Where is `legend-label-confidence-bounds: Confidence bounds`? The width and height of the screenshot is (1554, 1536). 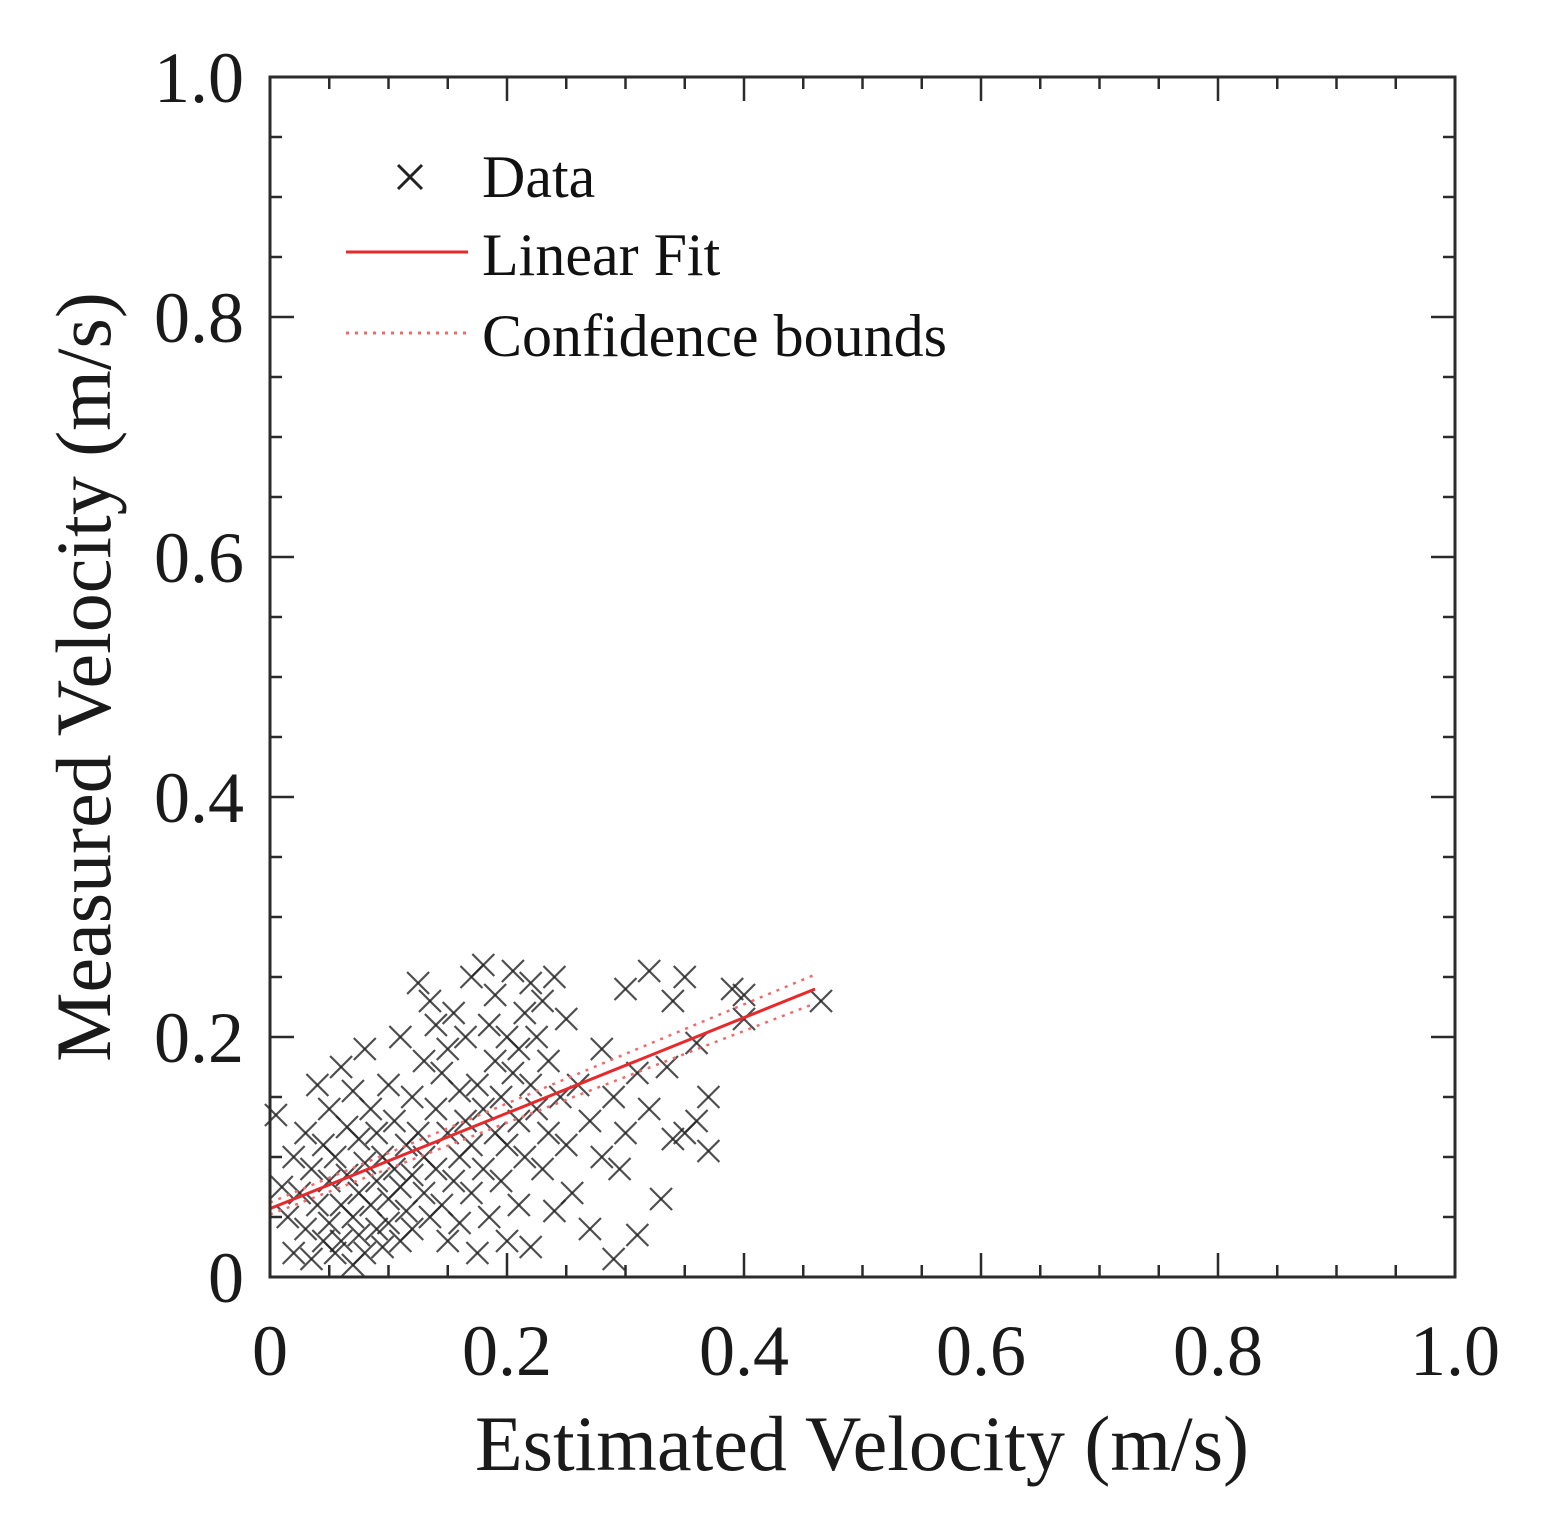
legend-label-confidence-bounds: Confidence bounds is located at coordinates (714, 336).